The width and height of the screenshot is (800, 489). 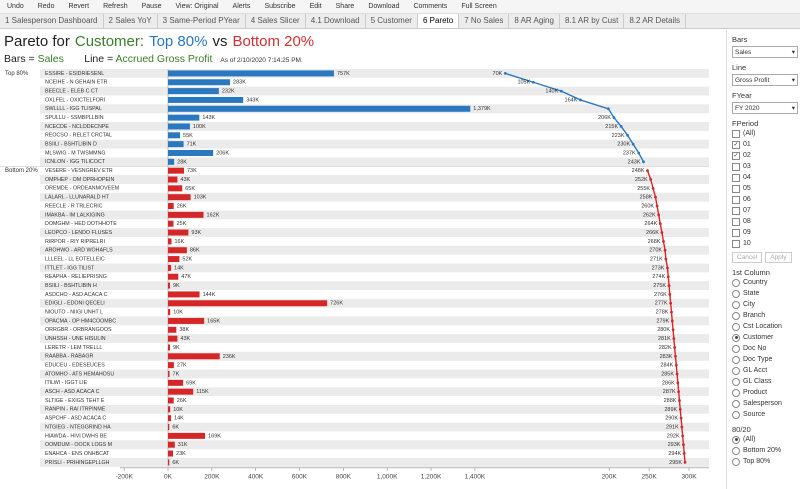 What do you see at coordinates (131, 21) in the screenshot?
I see `tab: 2 Sales YoY` at bounding box center [131, 21].